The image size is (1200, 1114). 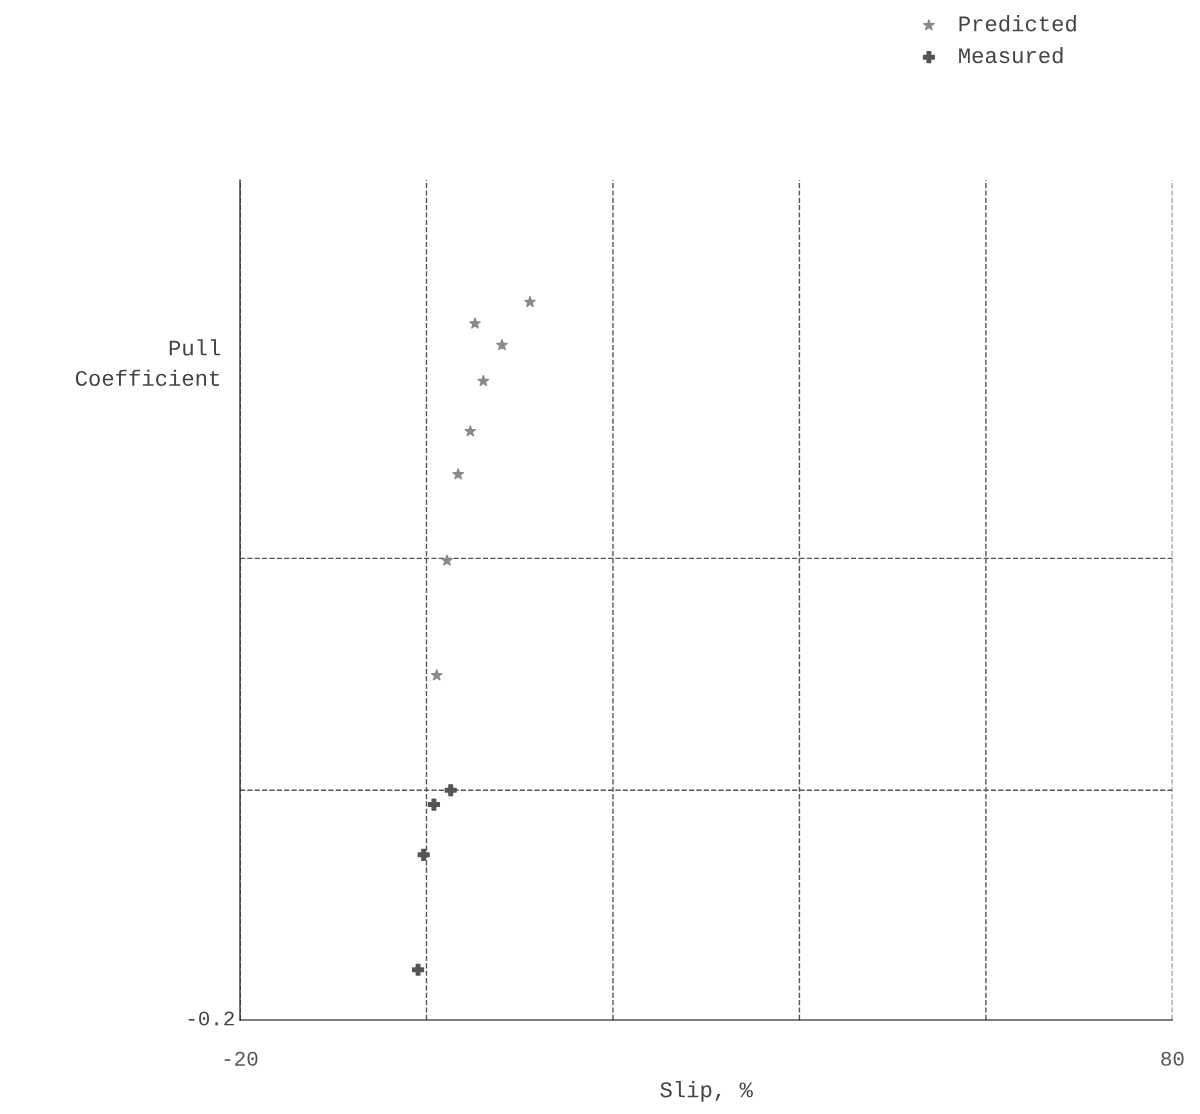 I want to click on y-axis-title: Pull Coefficient, so click(x=148, y=362).